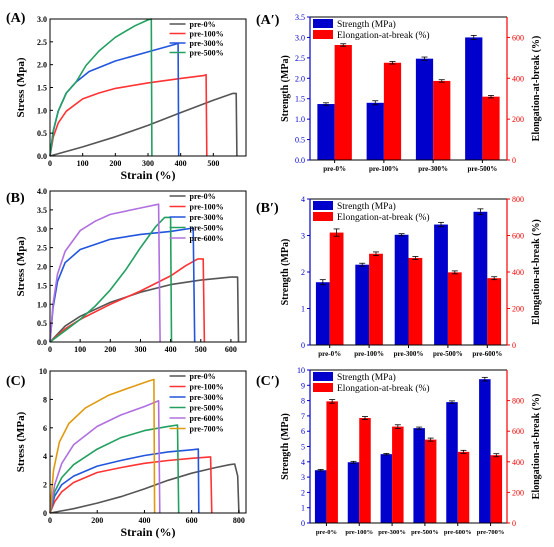  What do you see at coordinates (42, 323) in the screenshot?
I see `y-tick-label: 0.5` at bounding box center [42, 323].